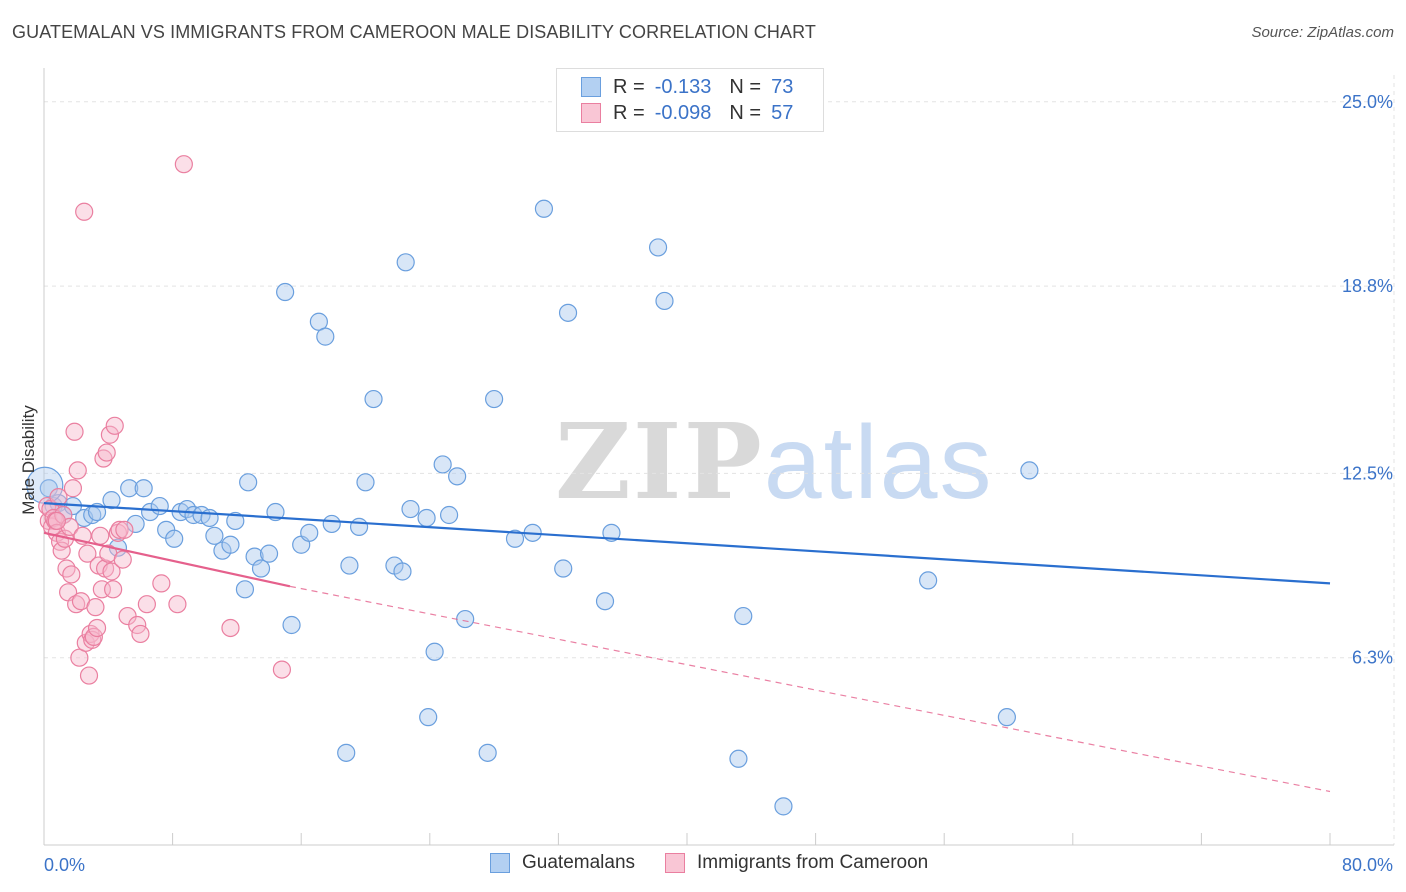  Describe the element at coordinates (683, 86) in the screenshot. I see `legend-r-value: -0.133` at that location.